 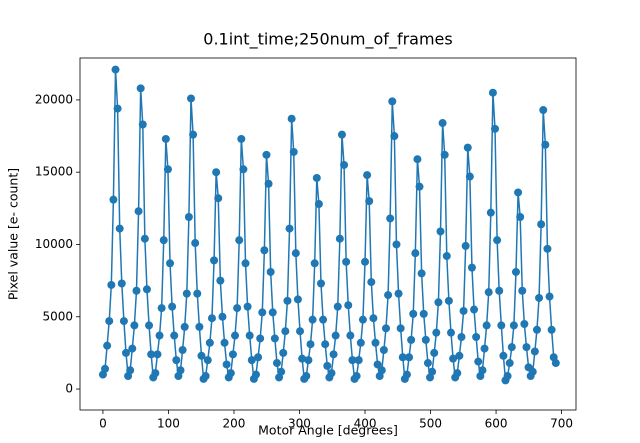 I want to click on x-tick-label: 600, so click(x=496, y=424).